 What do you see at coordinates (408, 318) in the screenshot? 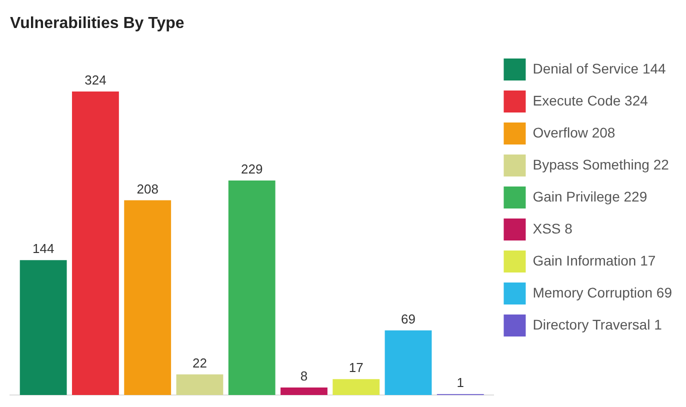
I see `data-label: 69` at bounding box center [408, 318].